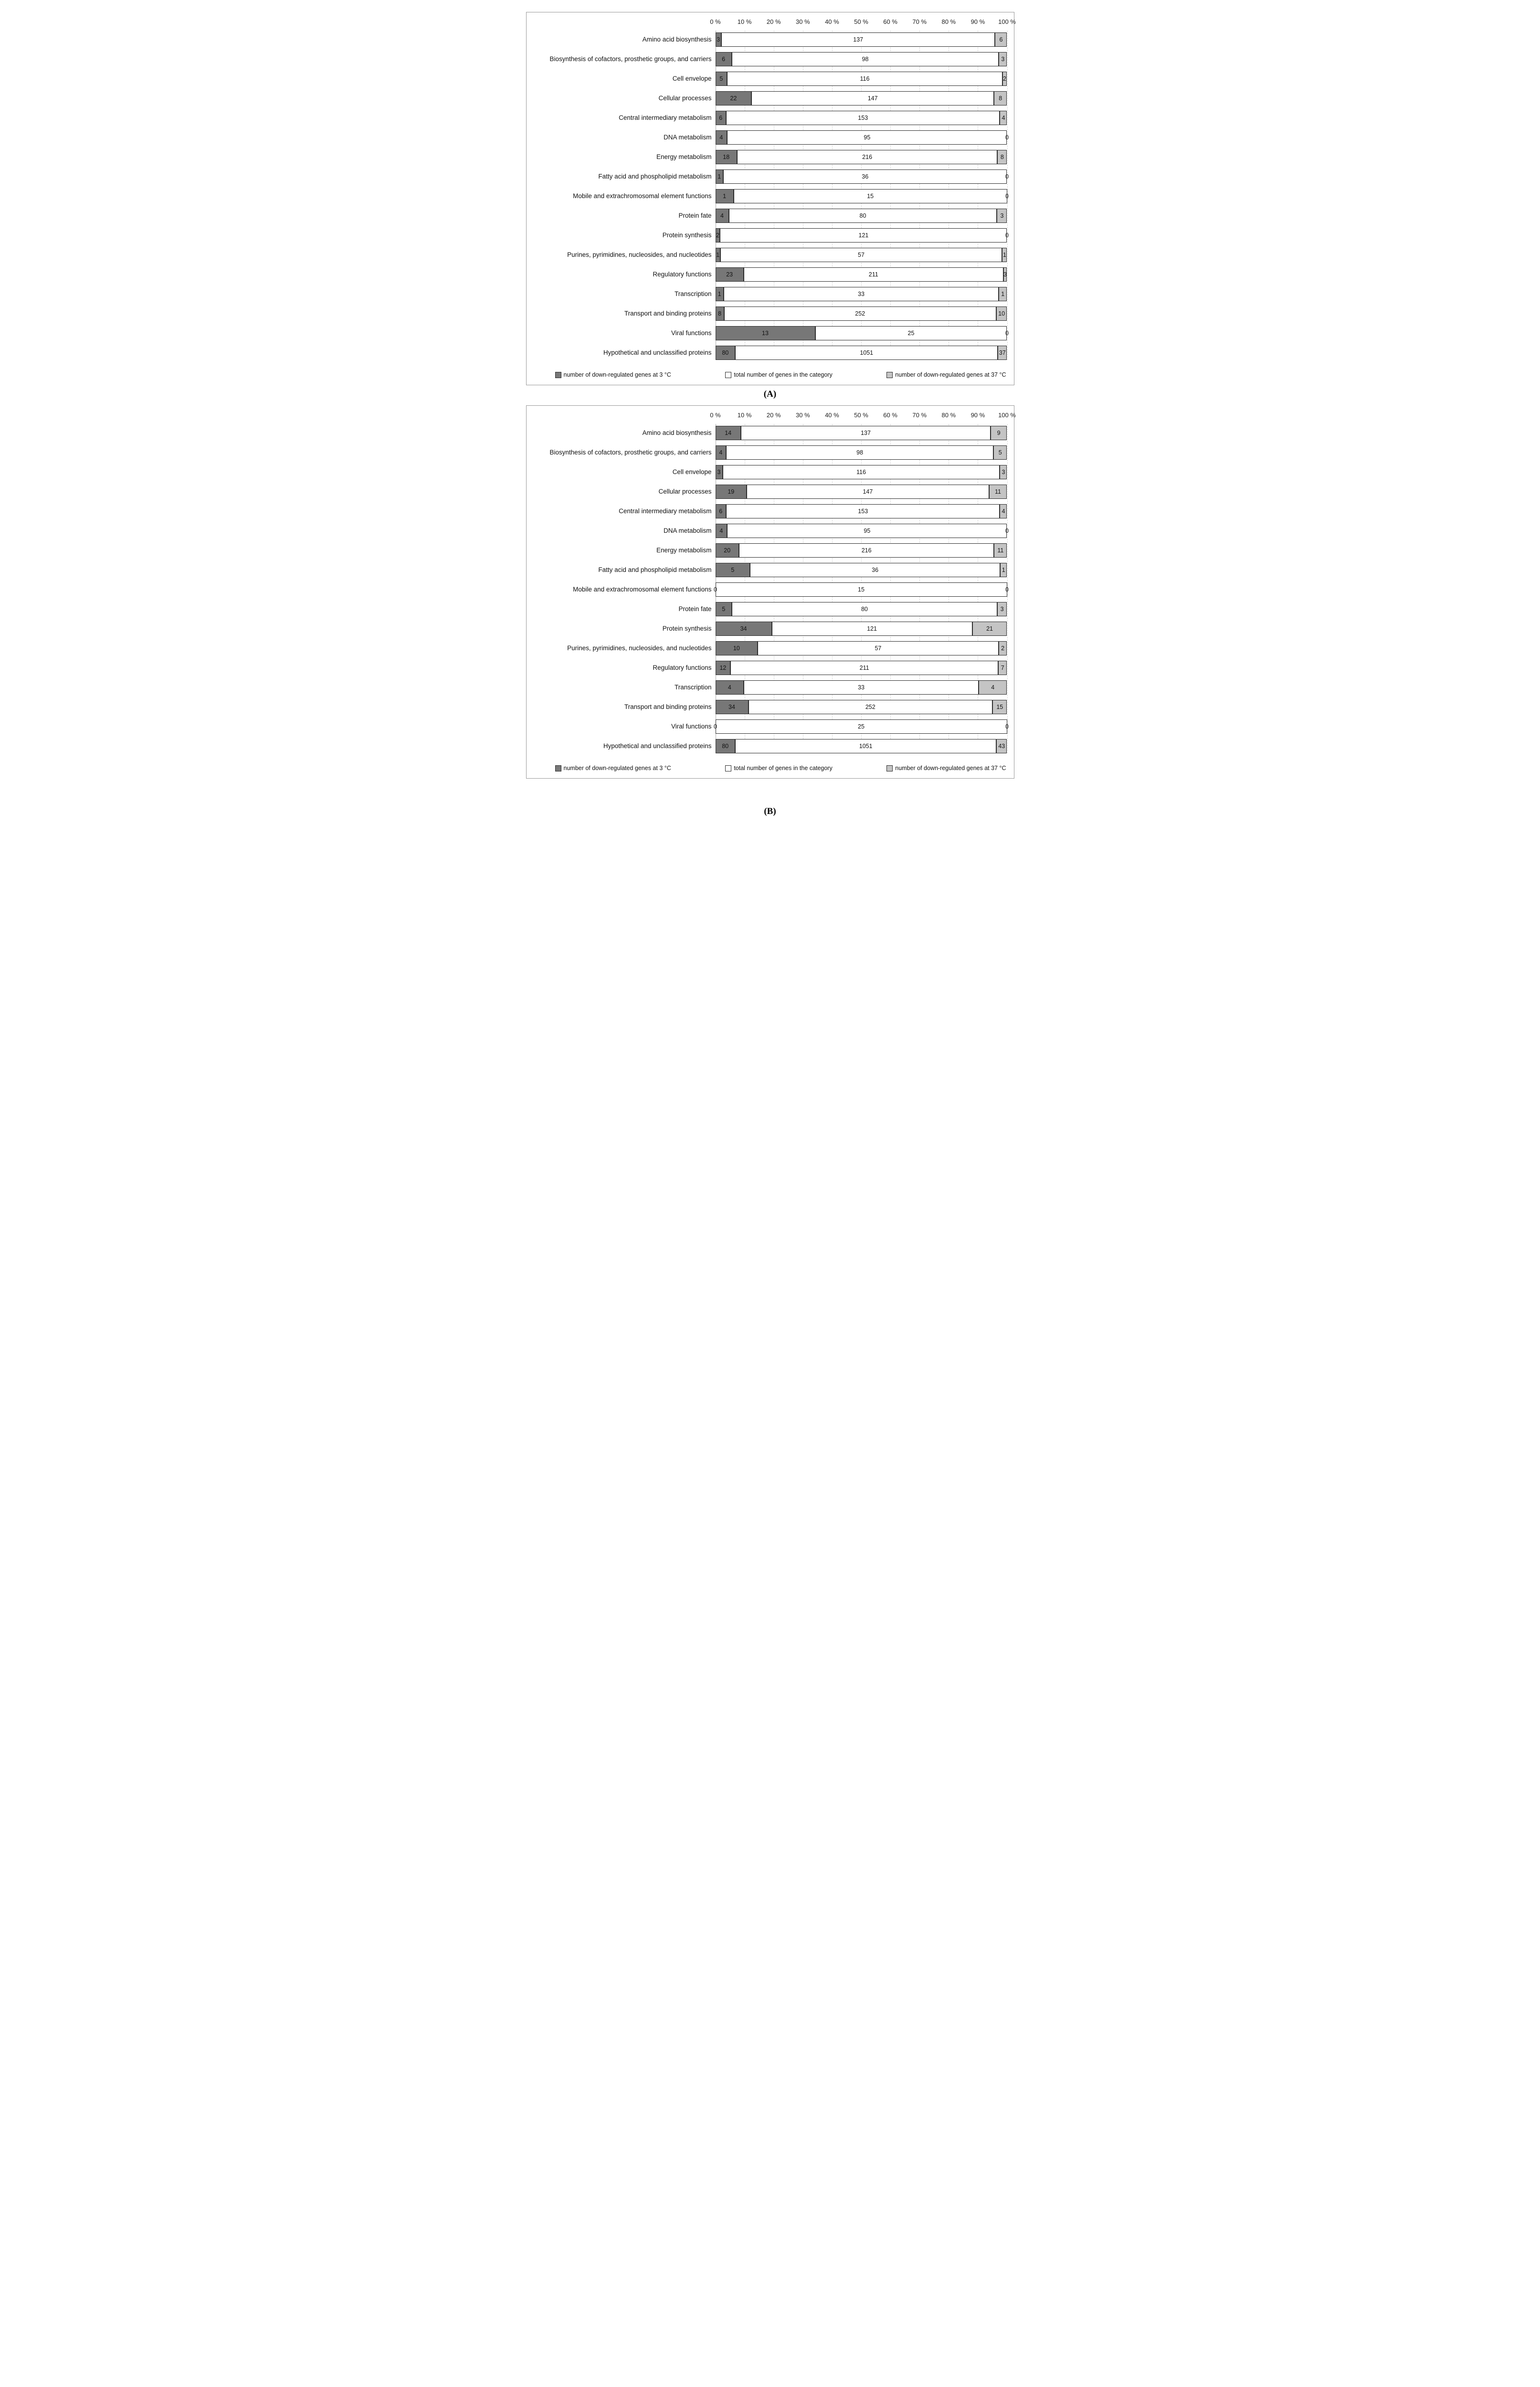  What do you see at coordinates (861, 294) in the screenshot?
I see `segment-total: 33` at bounding box center [861, 294].